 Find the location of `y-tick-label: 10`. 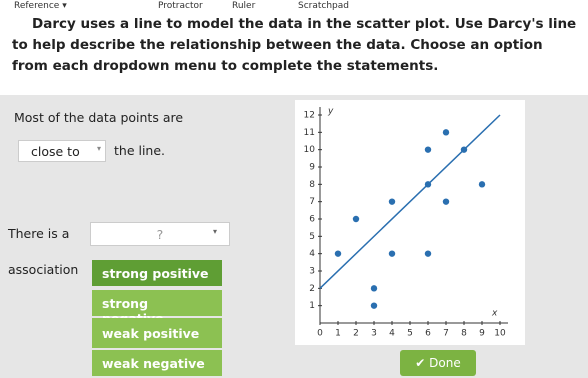

y-tick-label: 10 is located at coordinates (310, 150).